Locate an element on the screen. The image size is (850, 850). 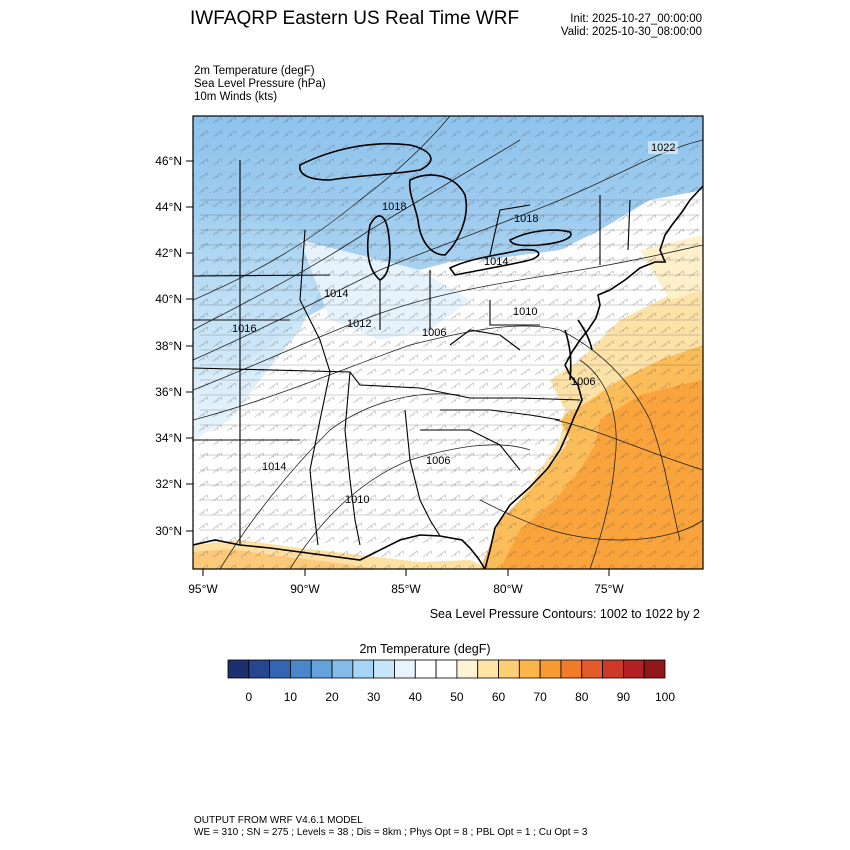
colorbar-labels: 0 10 20 30 40 50 60 70 80 90 100 is located at coordinates (460, 697).